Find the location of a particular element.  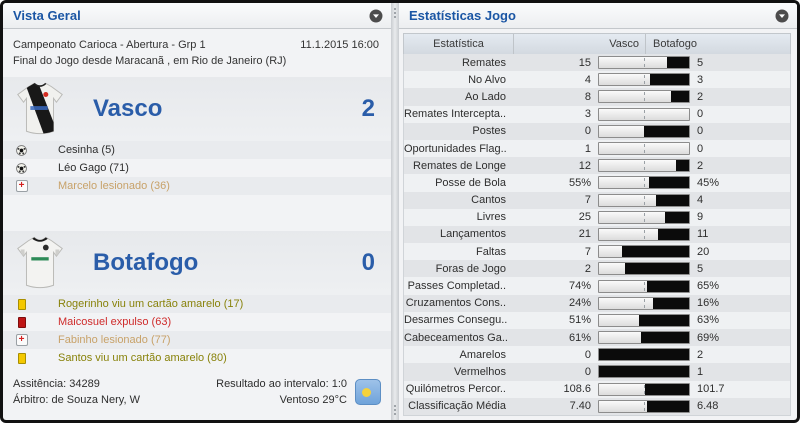

stat-home-value: 61% is located at coordinates (579, 337).